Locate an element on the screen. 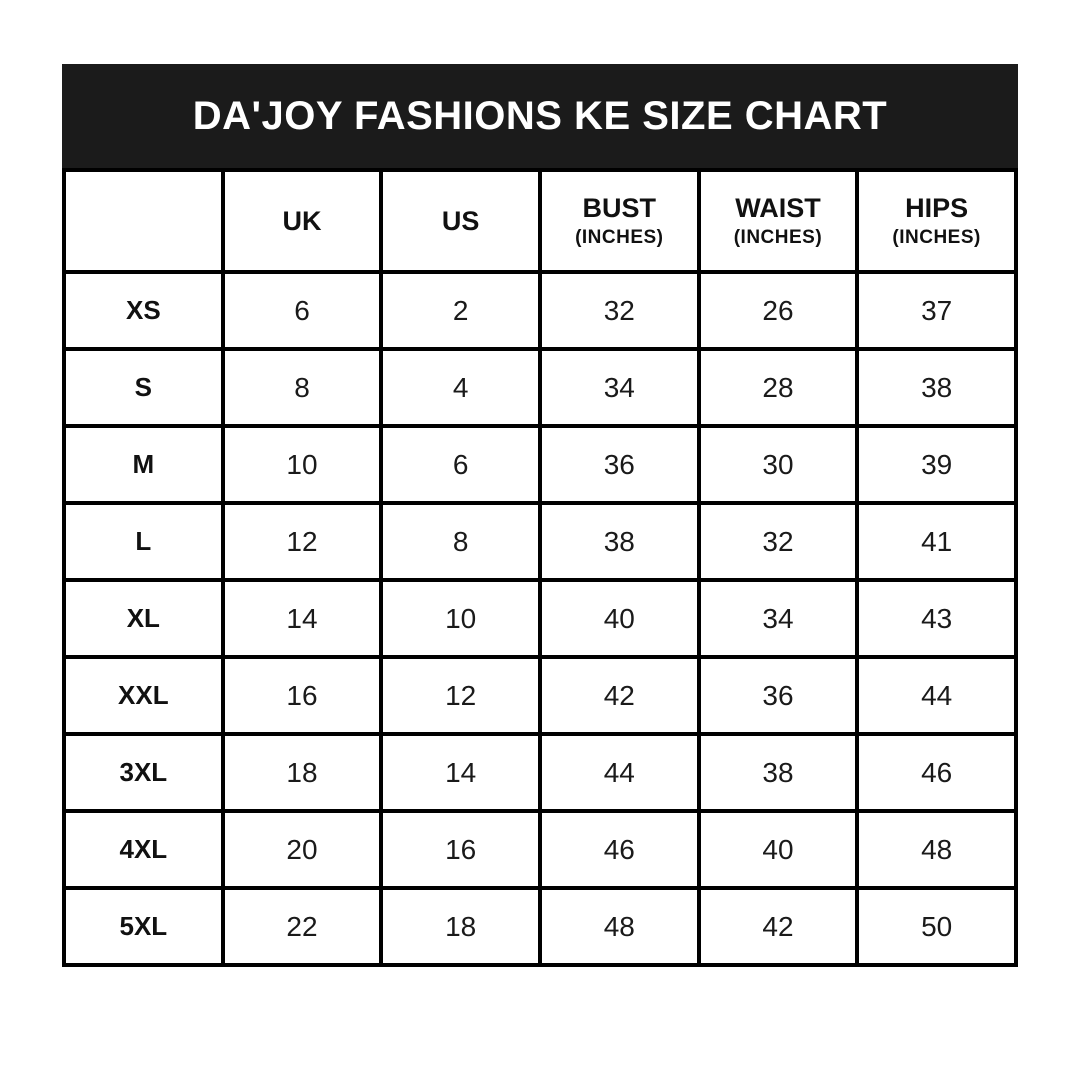 This screenshot has width=1080, height=1080. cell-bust: 46 is located at coordinates (619, 849).